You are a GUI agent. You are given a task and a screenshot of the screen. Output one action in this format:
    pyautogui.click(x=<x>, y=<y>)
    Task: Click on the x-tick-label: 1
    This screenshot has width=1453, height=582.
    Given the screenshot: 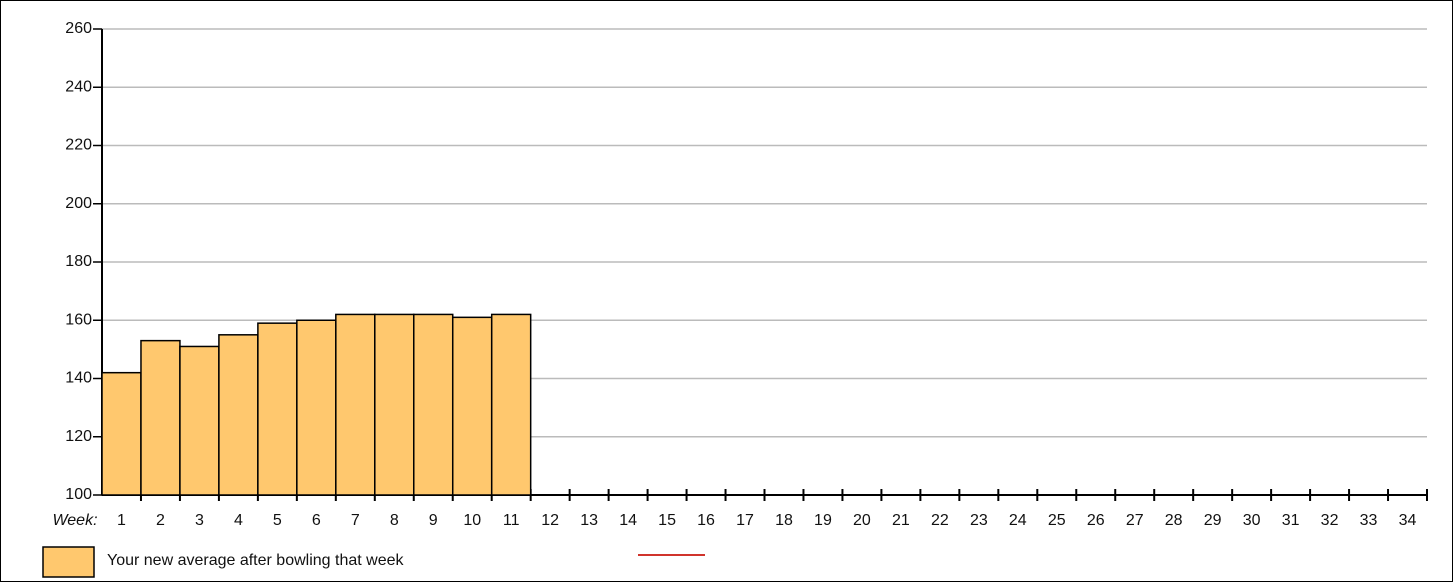 What is the action you would take?
    pyautogui.click(x=121, y=520)
    